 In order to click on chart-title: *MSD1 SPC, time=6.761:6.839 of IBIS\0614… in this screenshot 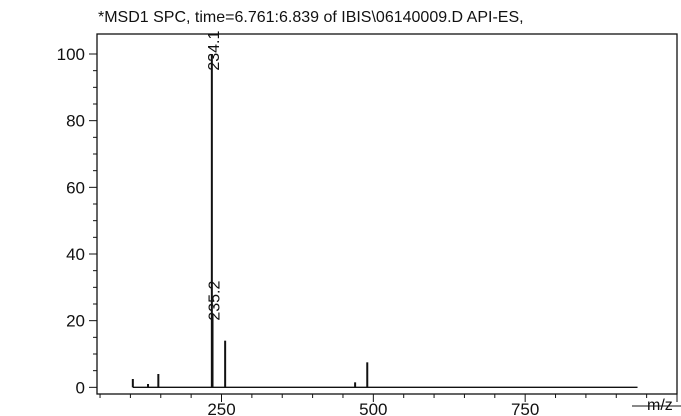, I will do `click(311, 17)`.